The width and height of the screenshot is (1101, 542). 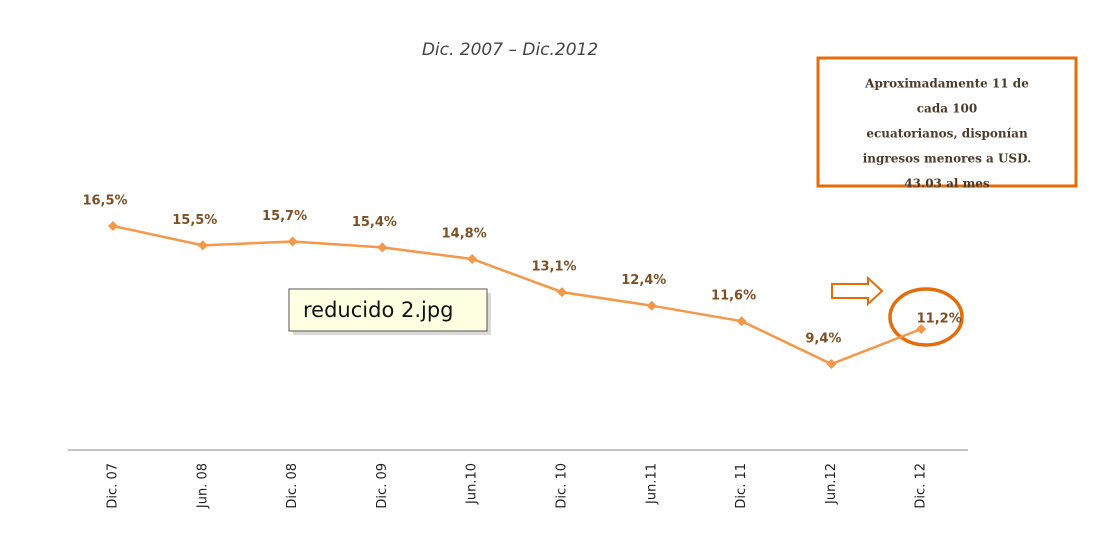 I want to click on x-tick-label: Jun.11, so click(x=651, y=484).